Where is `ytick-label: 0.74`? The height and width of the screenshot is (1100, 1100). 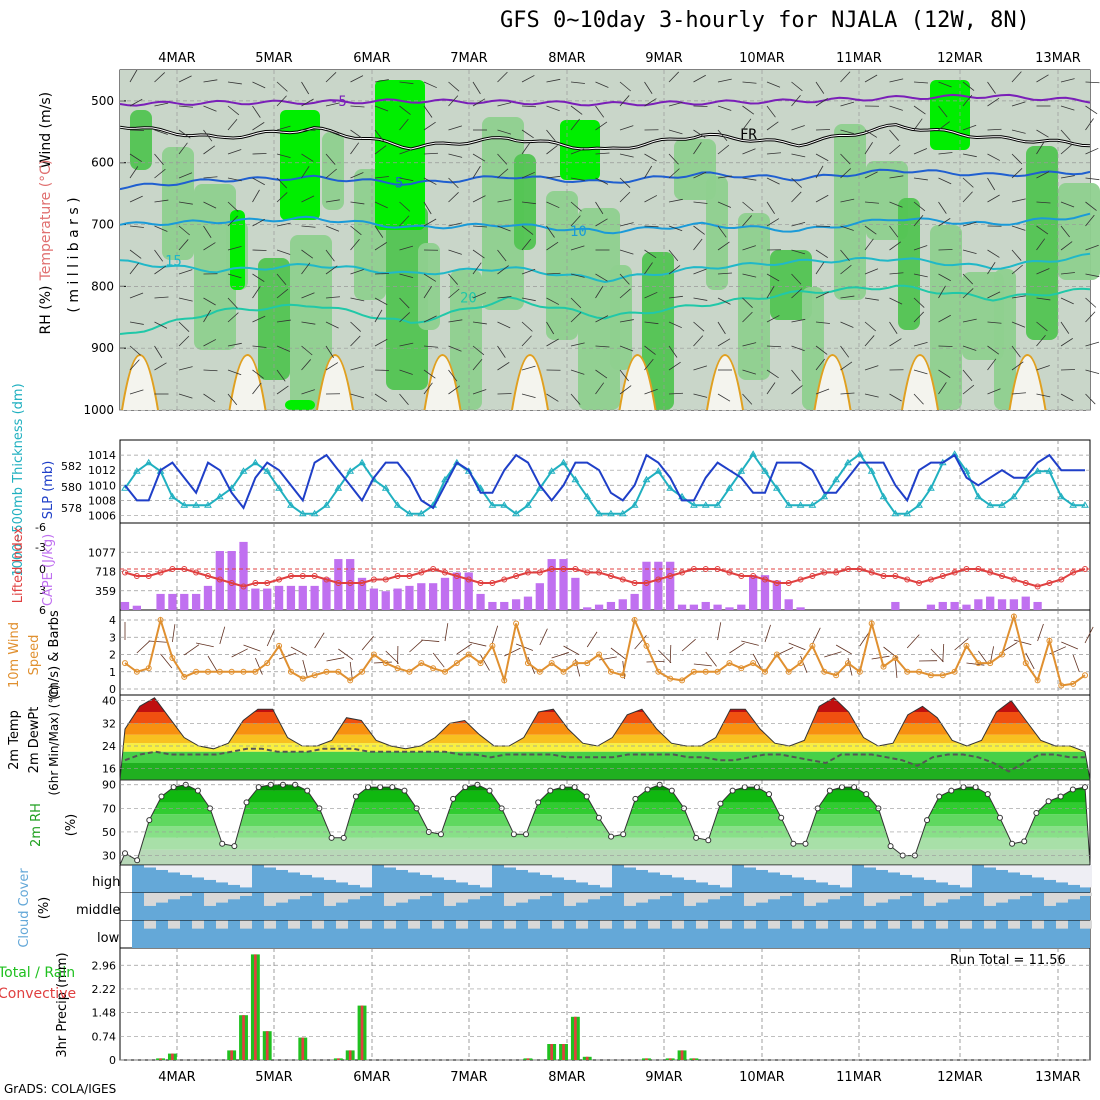 ytick-label: 0.74 is located at coordinates (104, 1036).